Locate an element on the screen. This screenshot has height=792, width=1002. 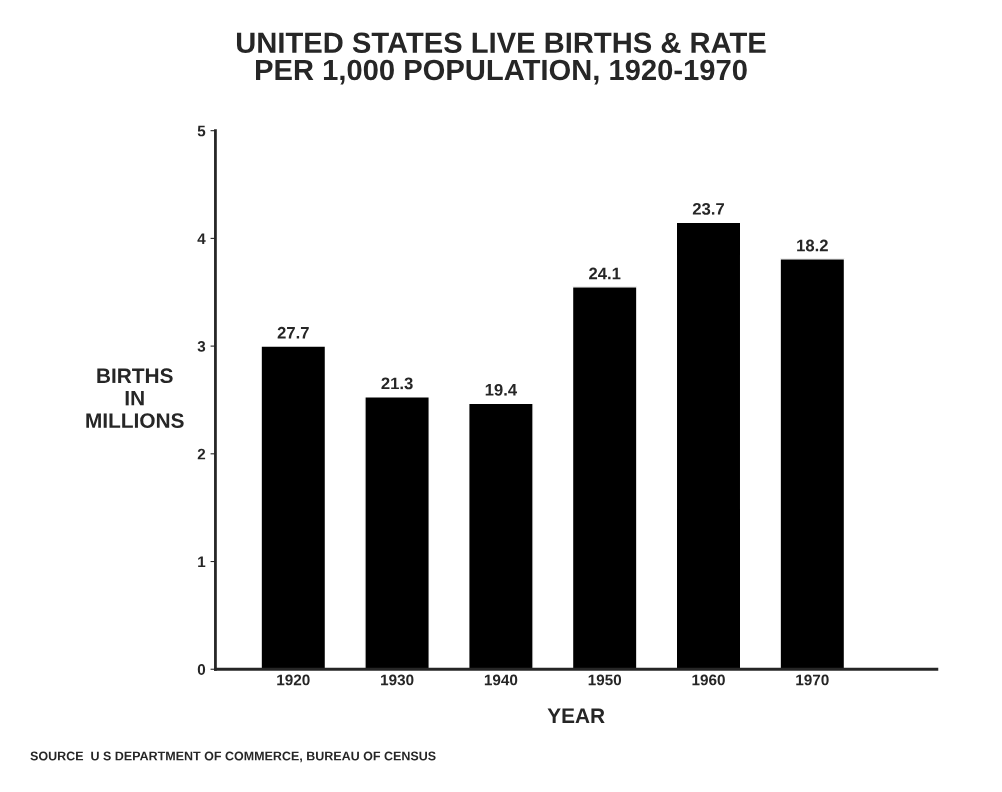
annotation: 27.7 is located at coordinates (293, 332).